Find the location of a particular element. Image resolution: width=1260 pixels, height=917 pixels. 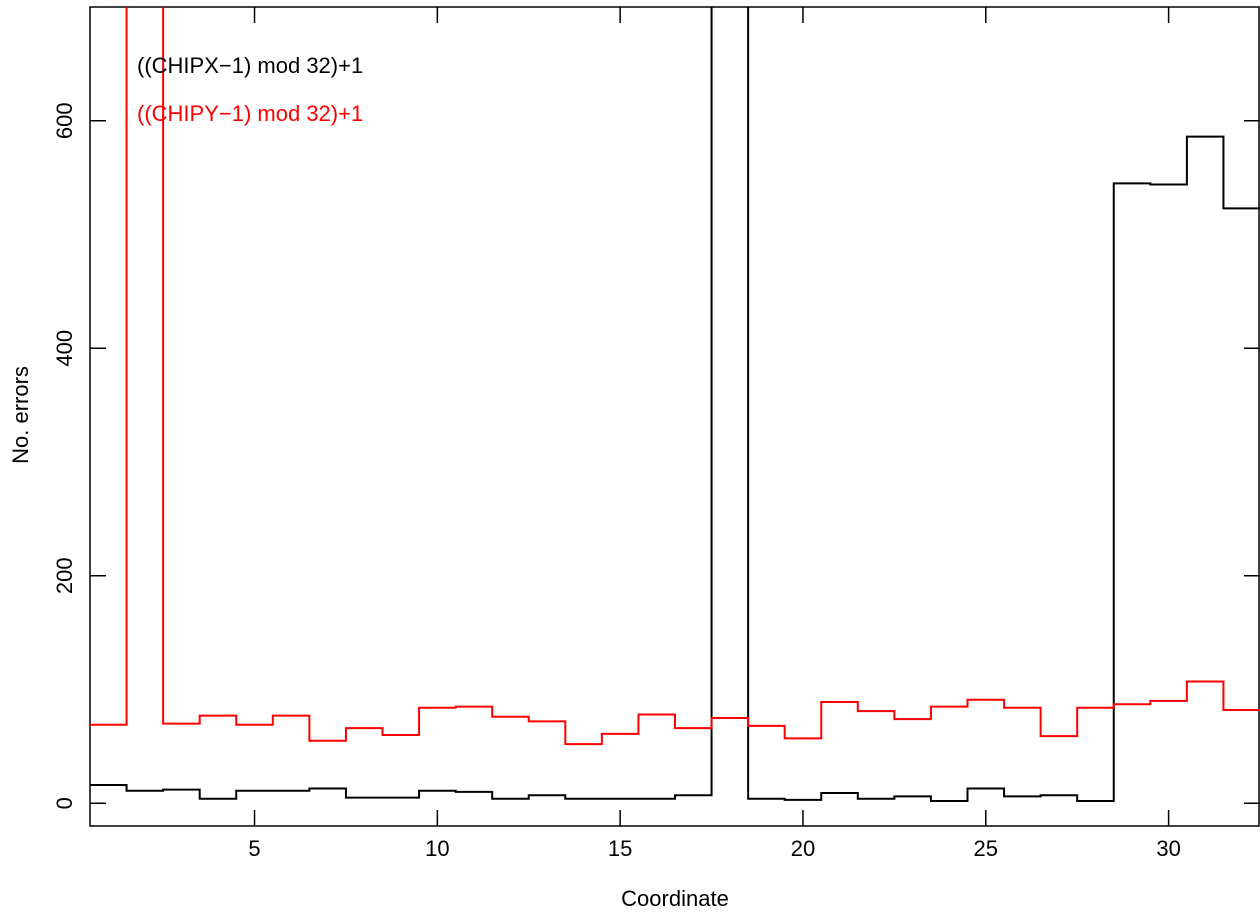

x-axis-label: Coordinate is located at coordinates (675, 898).